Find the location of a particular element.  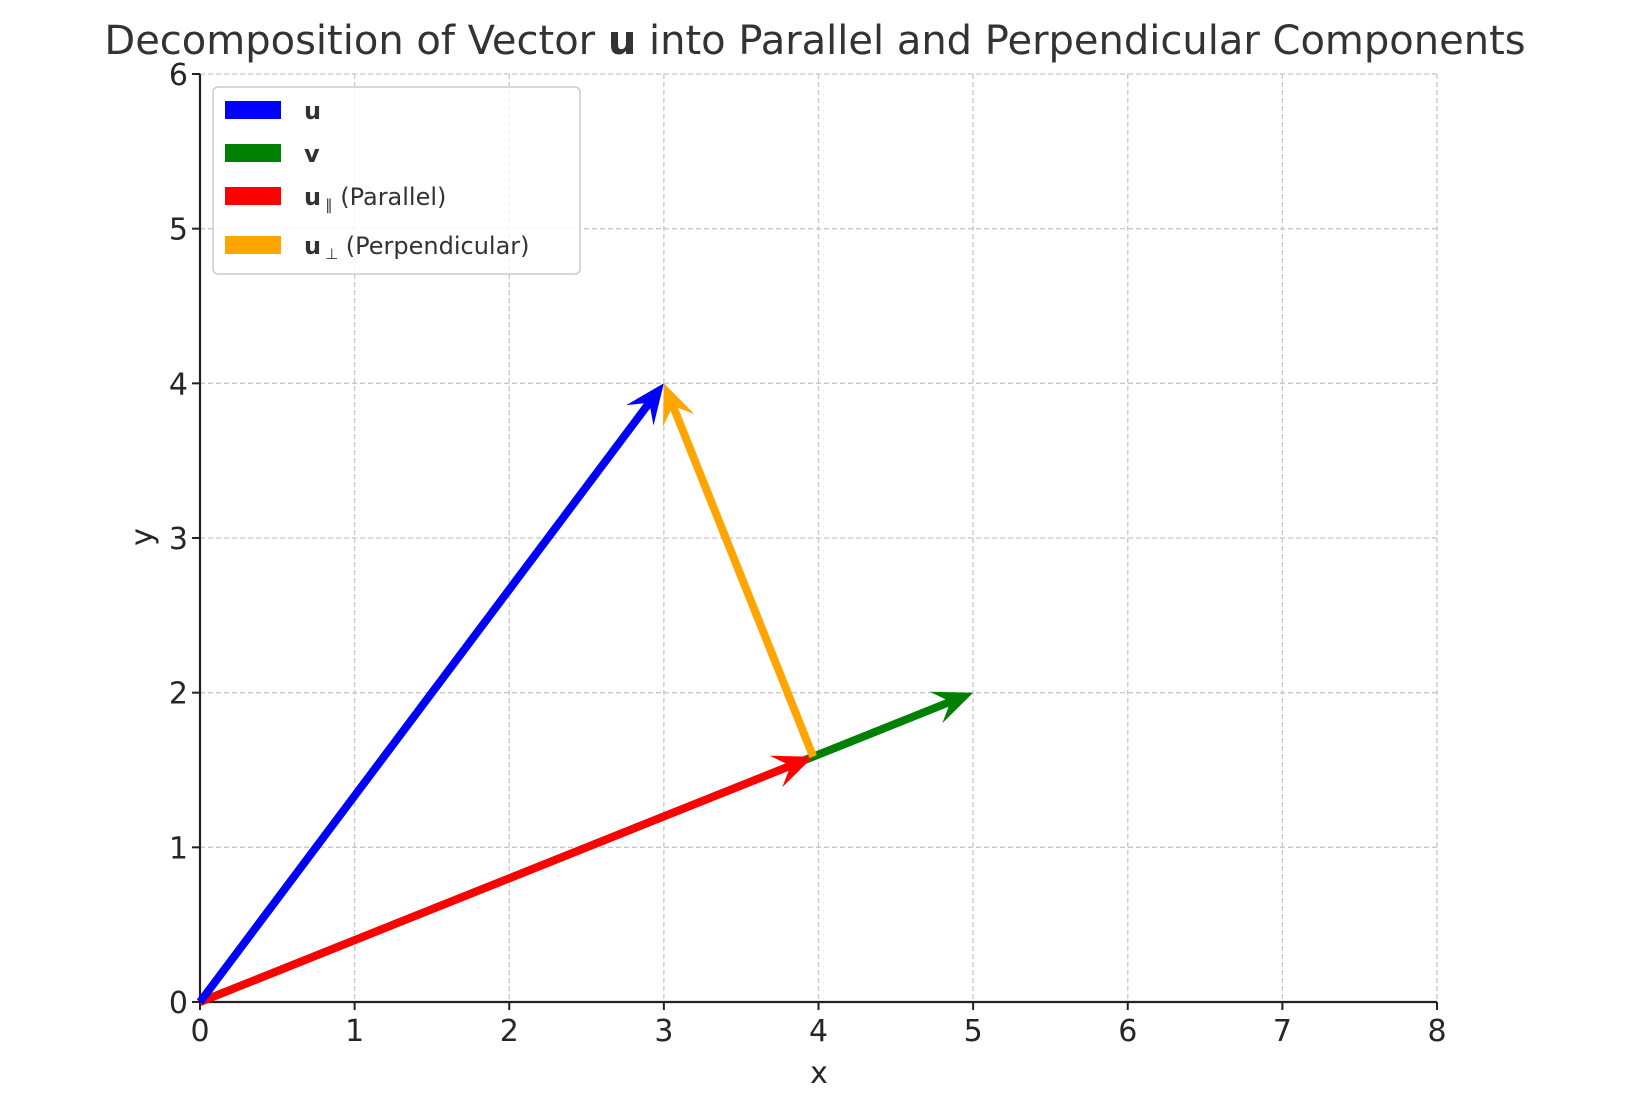

legend-label-v: v is located at coordinates (312, 154).